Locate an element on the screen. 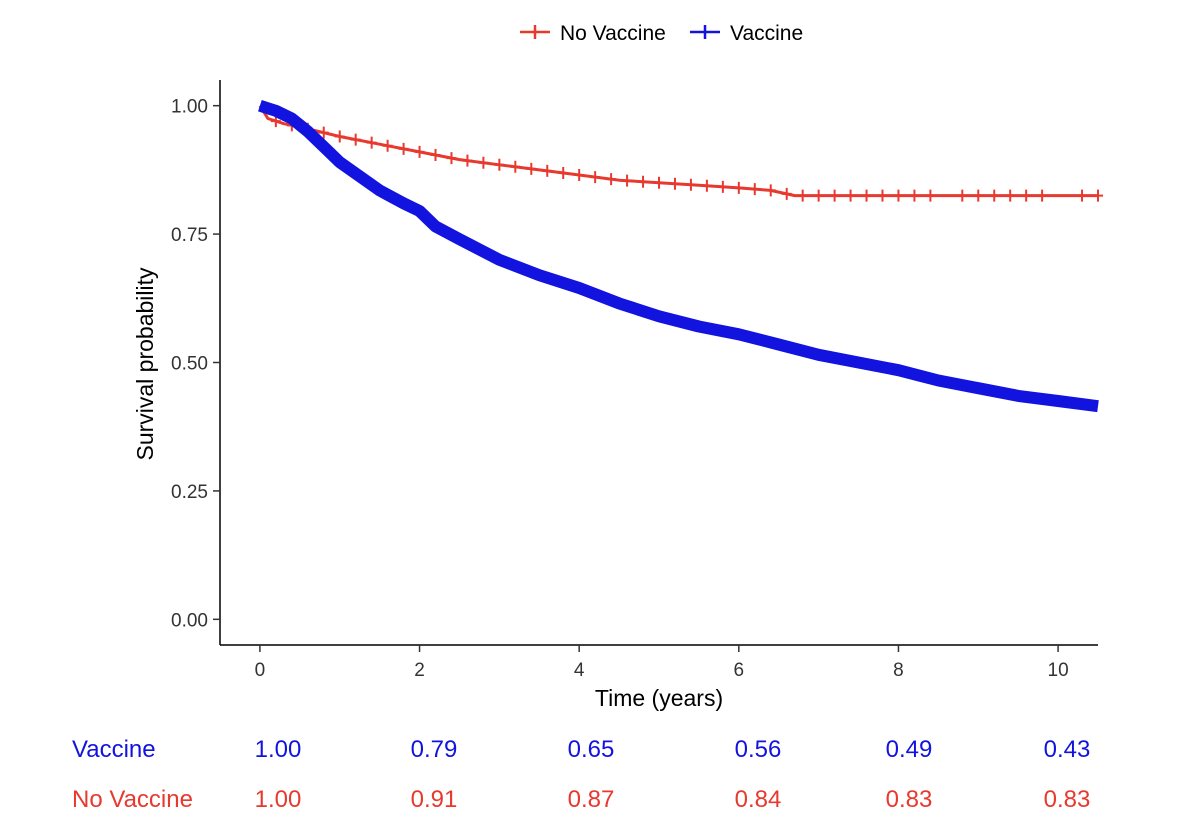 The width and height of the screenshot is (1200, 826). table-row-no-vaccine: No Vaccine 1.00 0.91 0.87 0.84 0.83 0.83 is located at coordinates (581, 799).